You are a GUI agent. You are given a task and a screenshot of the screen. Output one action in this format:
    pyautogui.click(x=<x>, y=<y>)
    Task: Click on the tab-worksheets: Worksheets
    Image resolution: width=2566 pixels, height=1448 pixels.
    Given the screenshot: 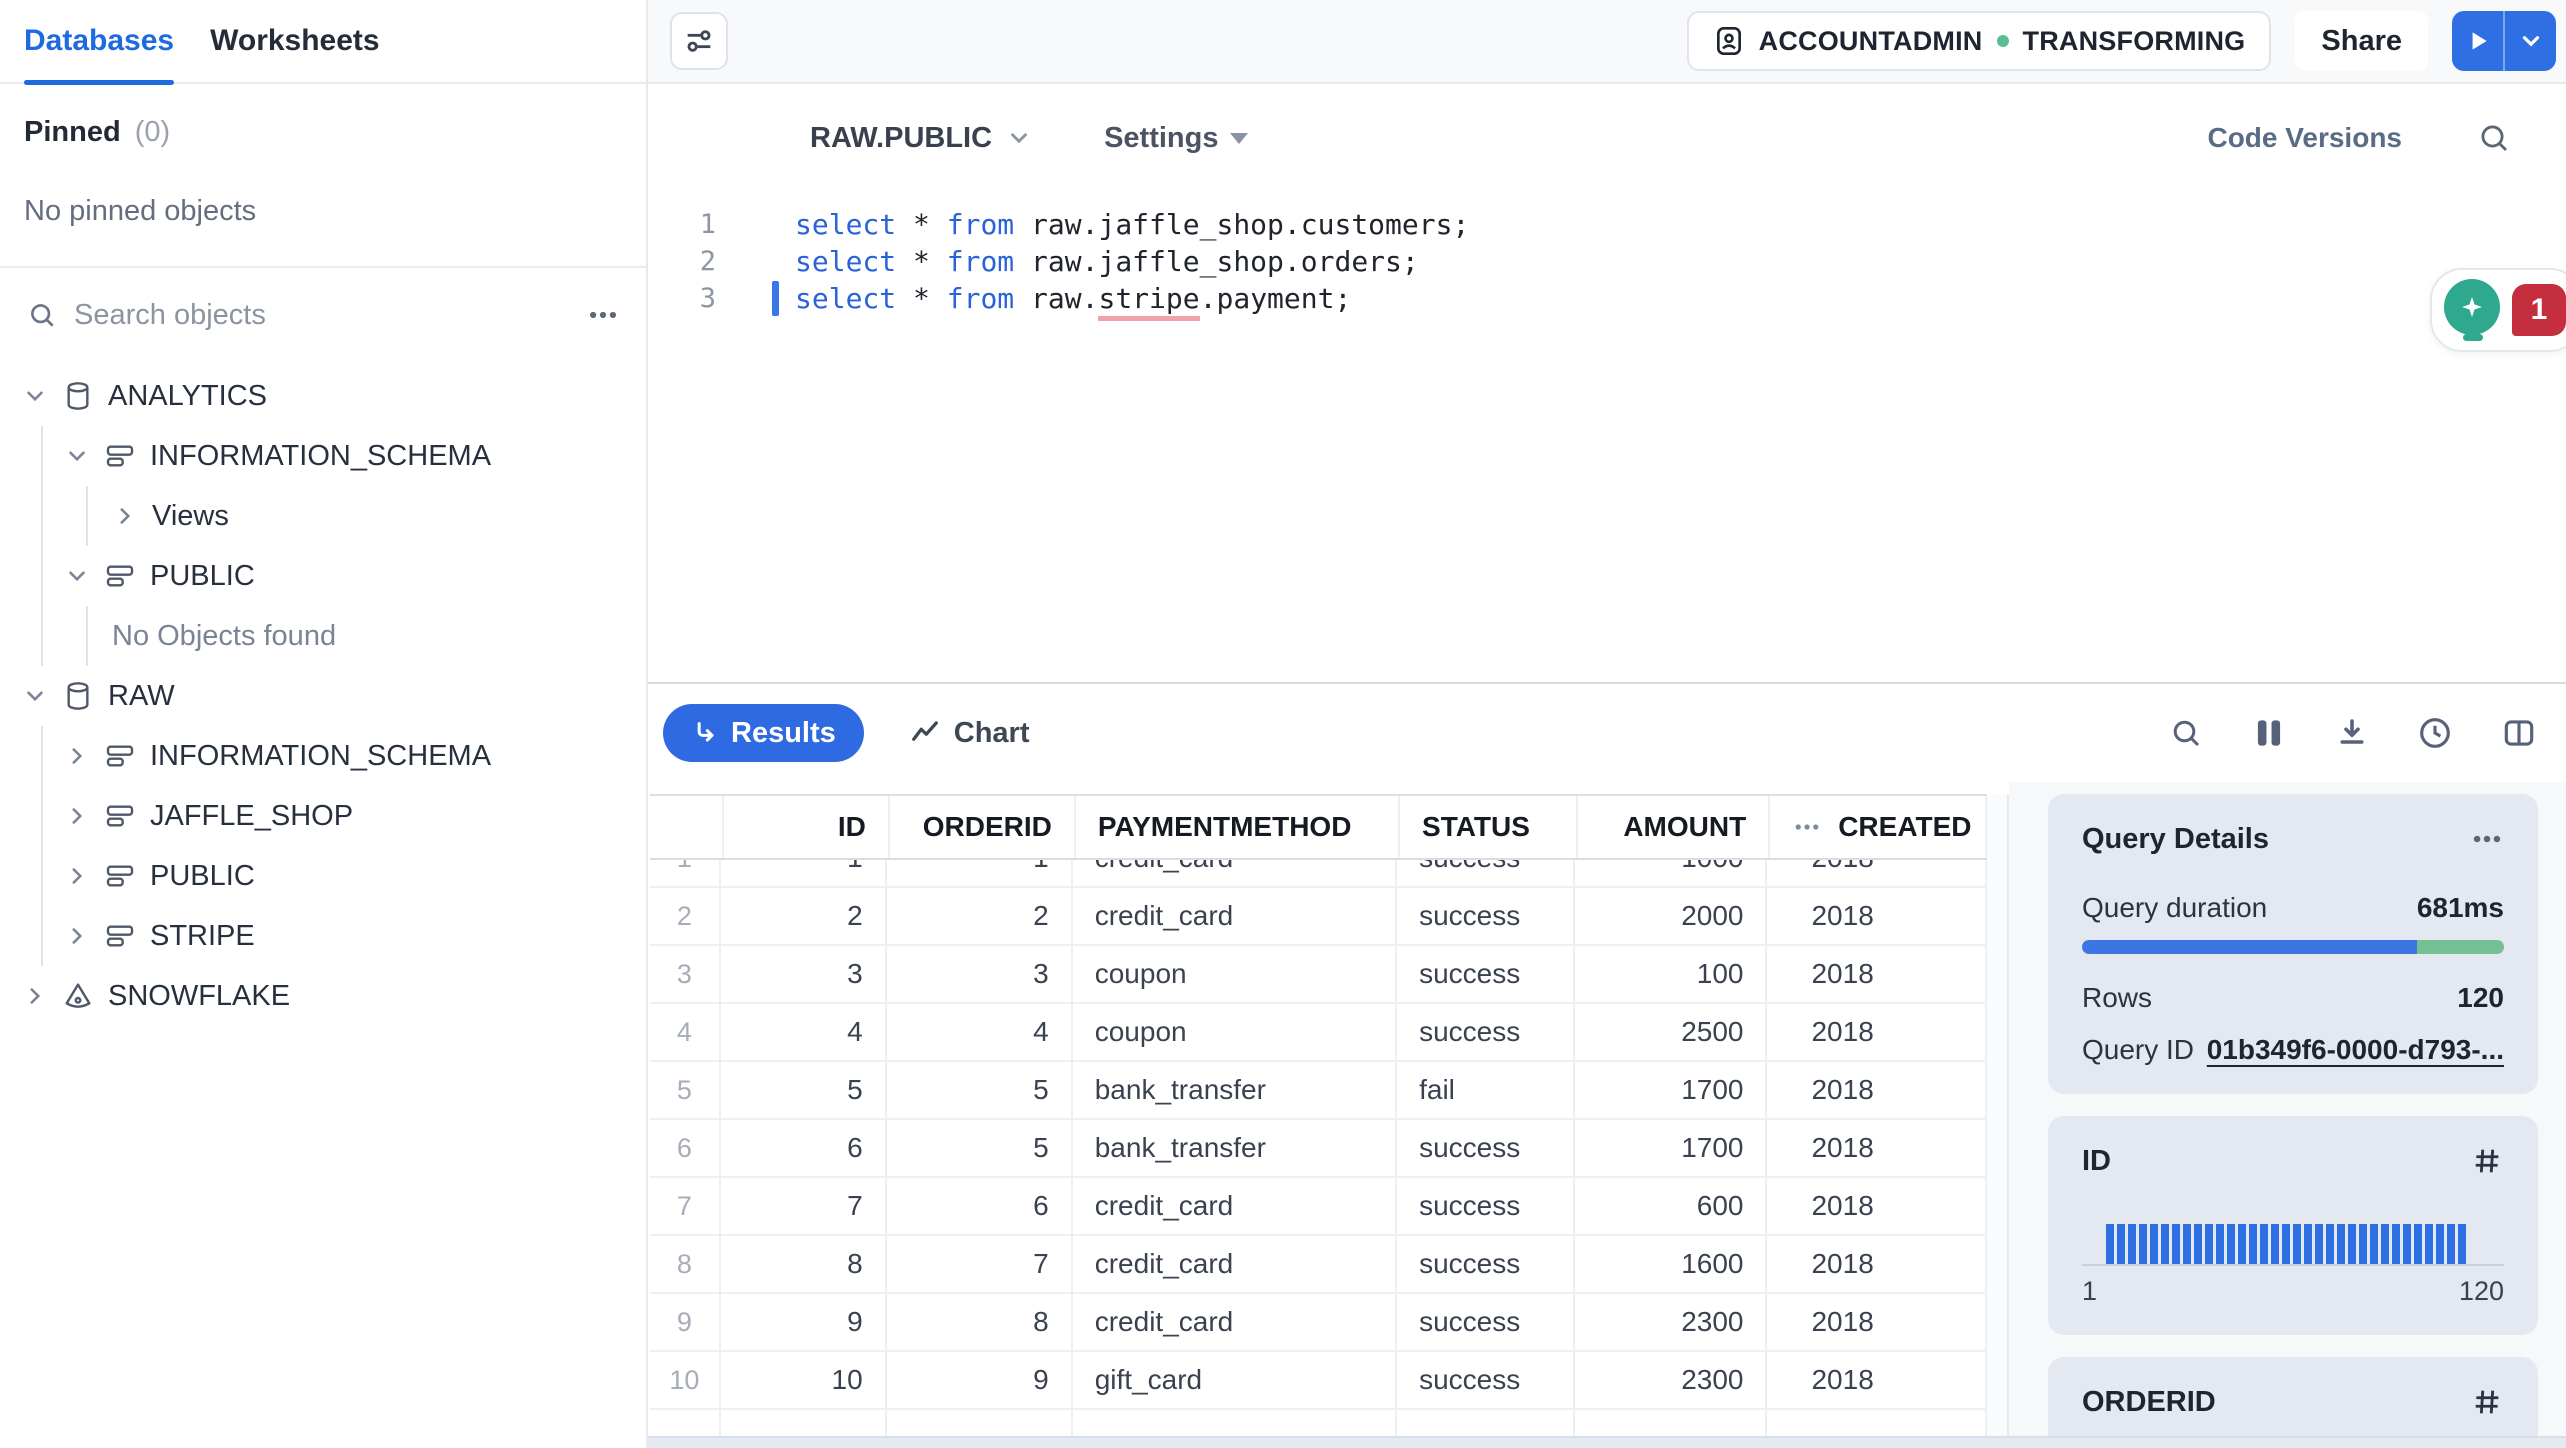 What is the action you would take?
    pyautogui.click(x=295, y=40)
    